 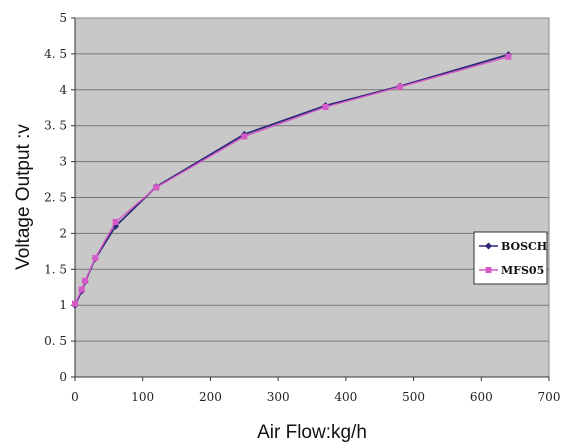 I want to click on y-tick-label: 3. 5, so click(x=55, y=126).